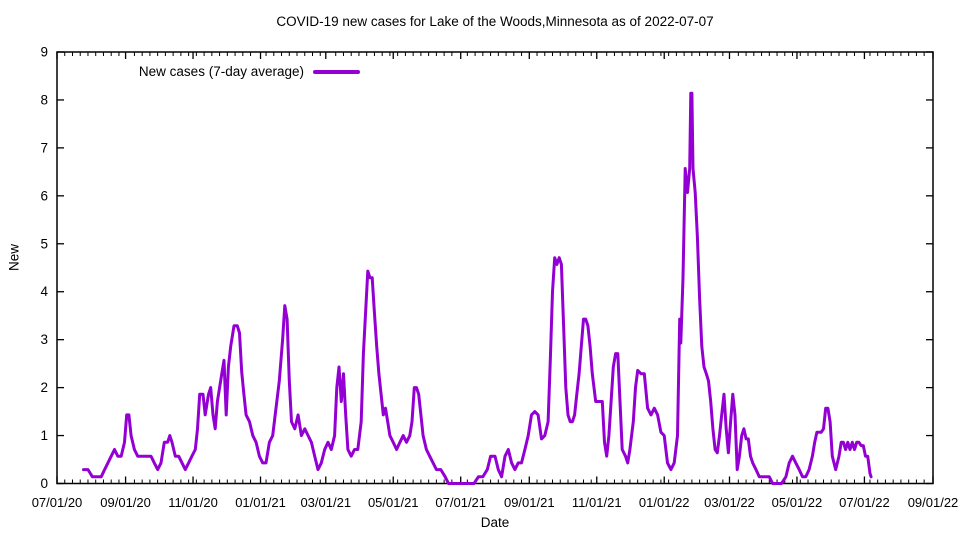  Describe the element at coordinates (495, 522) in the screenshot. I see `x-axis-label: Date` at that location.